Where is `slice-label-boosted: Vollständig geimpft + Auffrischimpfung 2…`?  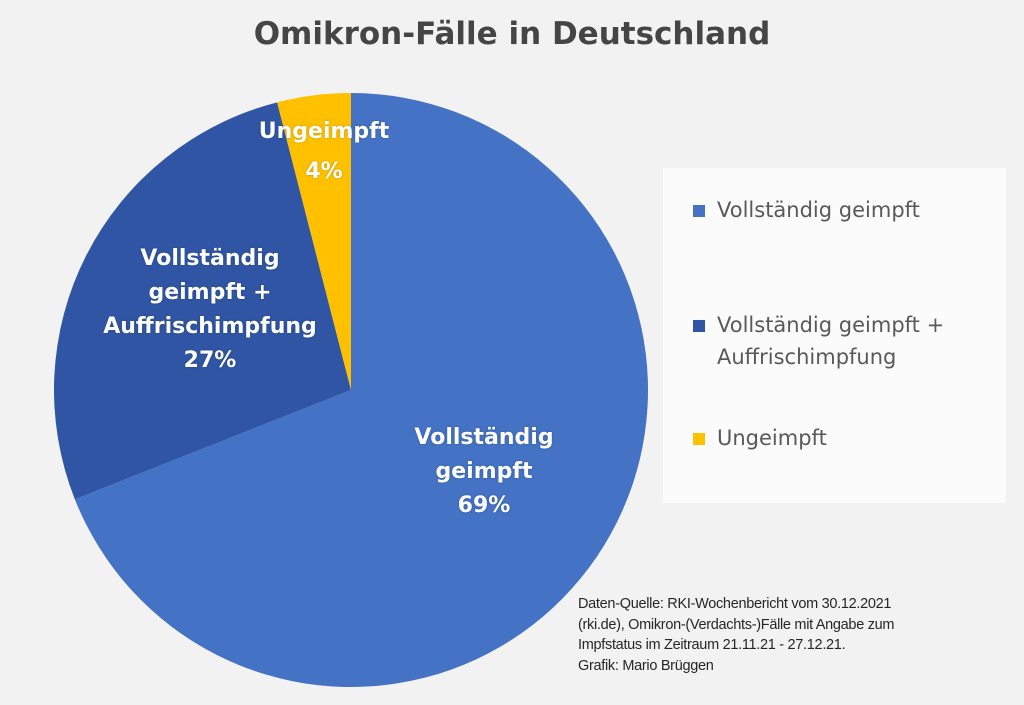
slice-label-boosted: Vollständig geimpft + Auffrischimpfung 2… is located at coordinates (210, 309).